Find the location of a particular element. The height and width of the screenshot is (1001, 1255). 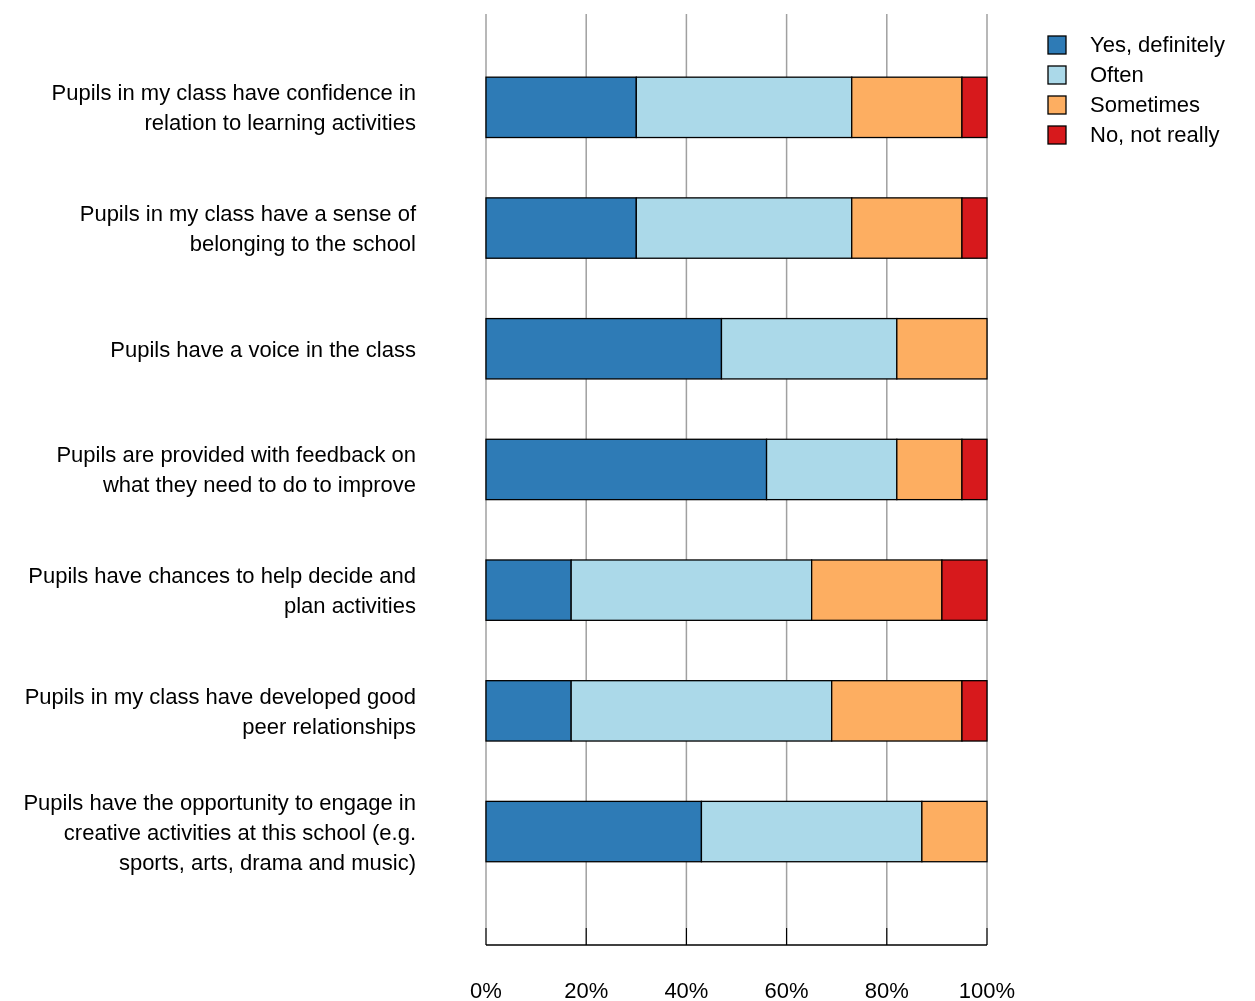

x-tick-label: 40% is located at coordinates (686, 989).